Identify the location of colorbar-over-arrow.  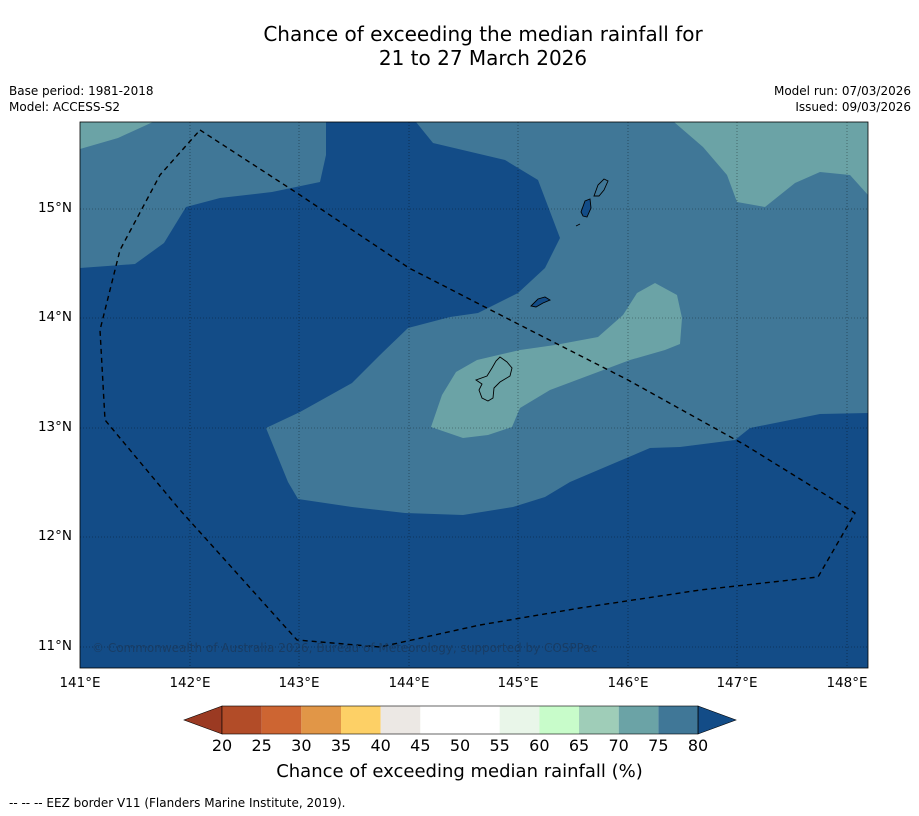
(717, 720).